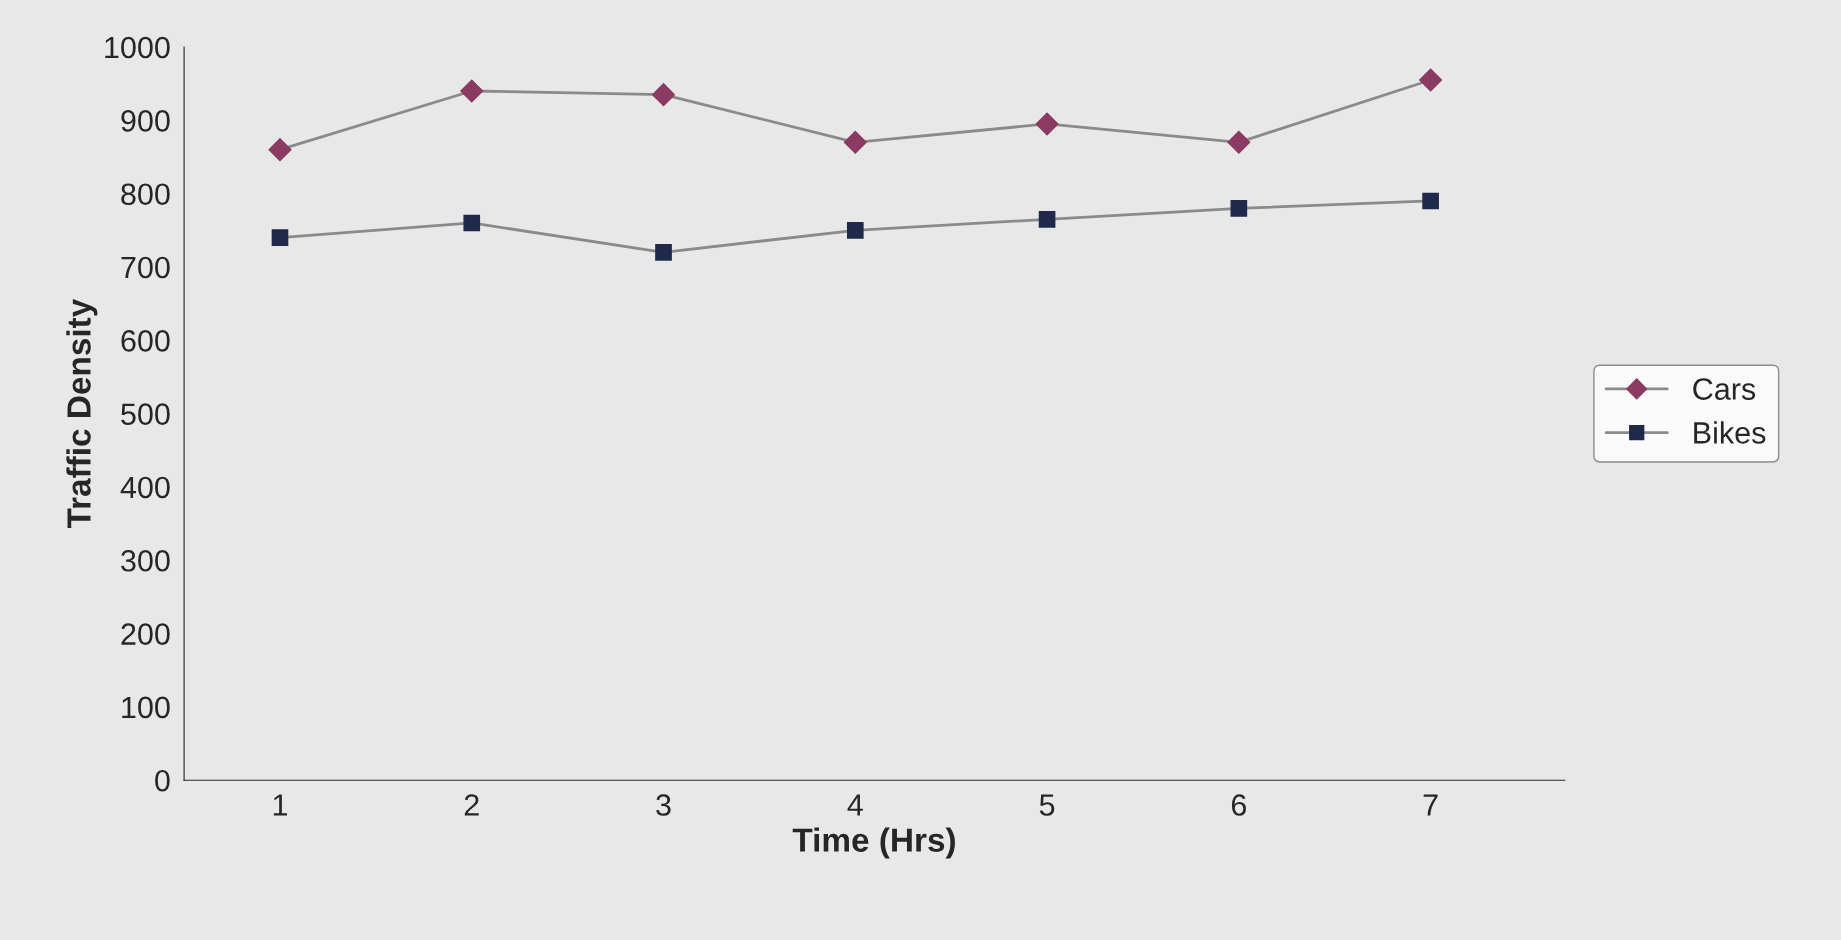 This screenshot has height=940, width=1841. Describe the element at coordinates (145, 634) in the screenshot. I see `y-tick-label: 200` at that location.